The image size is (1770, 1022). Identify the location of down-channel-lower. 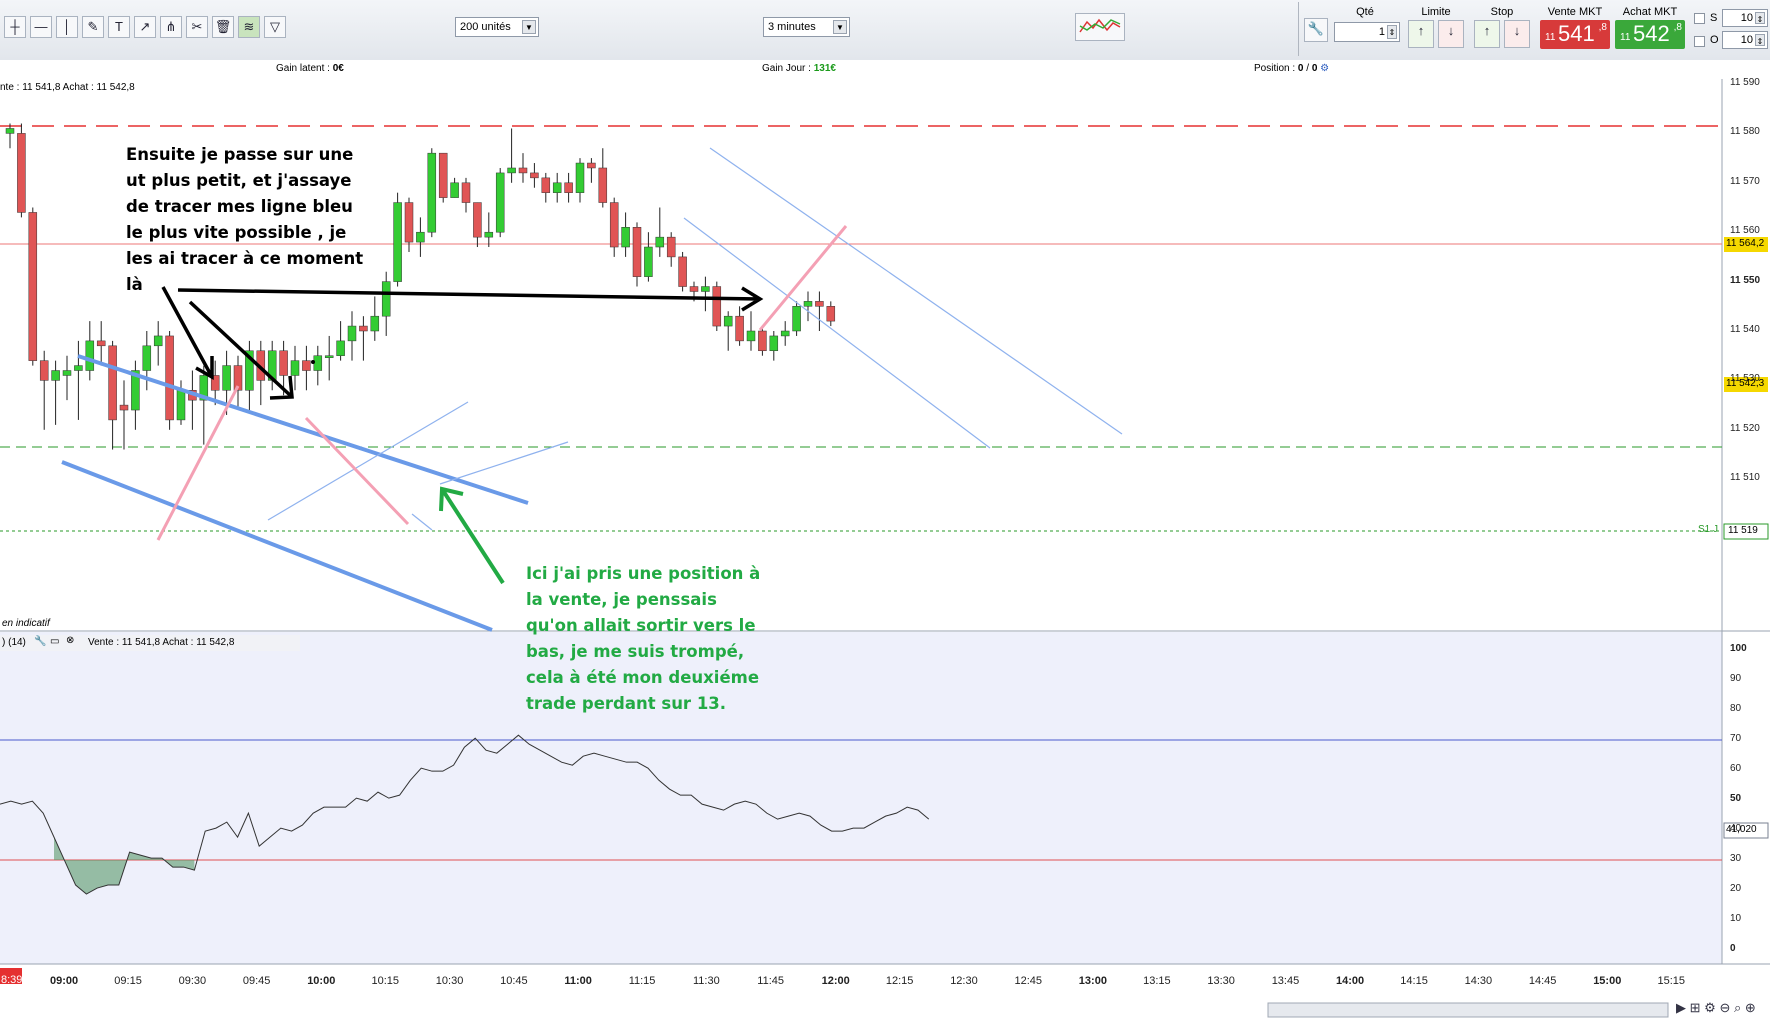
(837, 333).